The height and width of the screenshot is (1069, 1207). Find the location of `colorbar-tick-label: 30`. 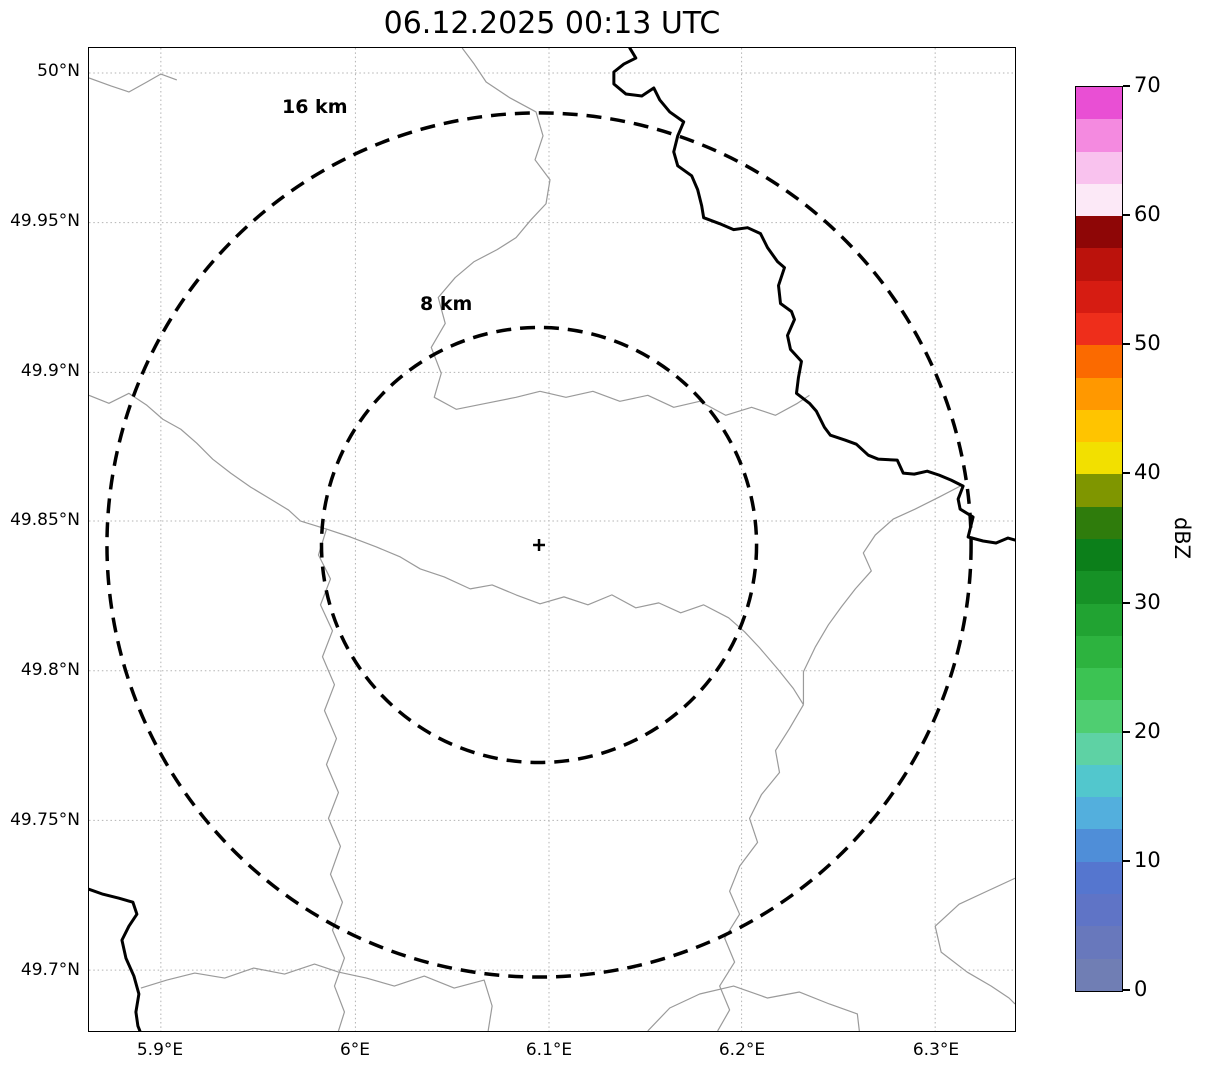

colorbar-tick-label: 30 is located at coordinates (1147, 601).